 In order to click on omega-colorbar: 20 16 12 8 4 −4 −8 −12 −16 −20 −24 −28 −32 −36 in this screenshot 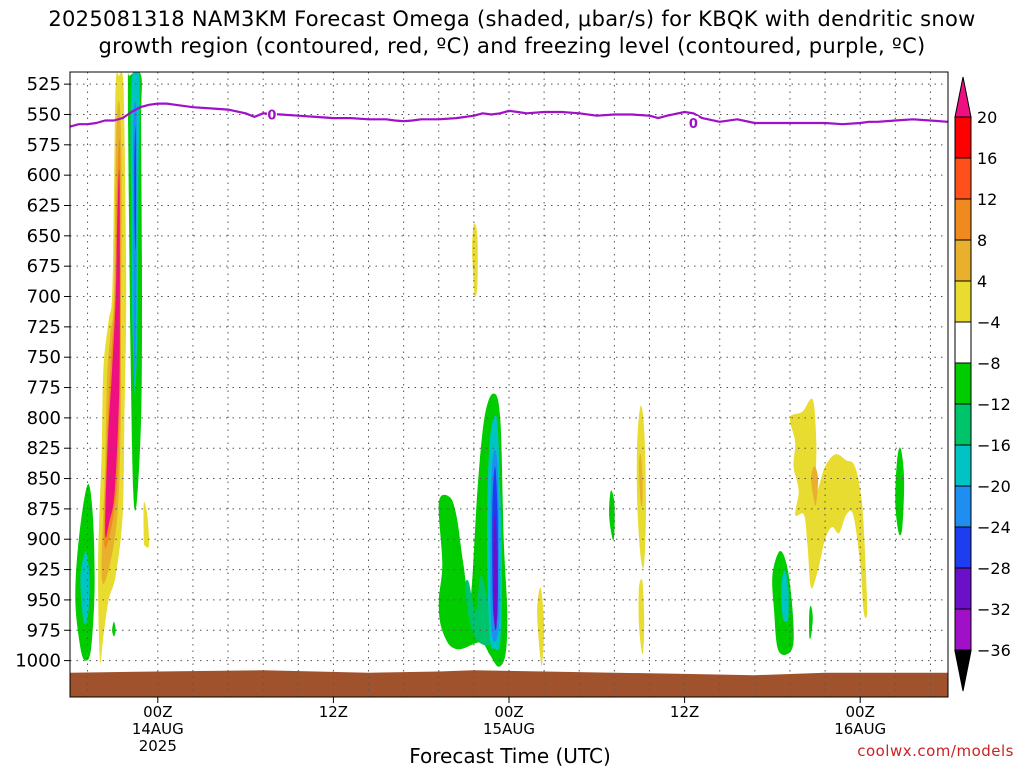, I will do `click(982, 384)`.